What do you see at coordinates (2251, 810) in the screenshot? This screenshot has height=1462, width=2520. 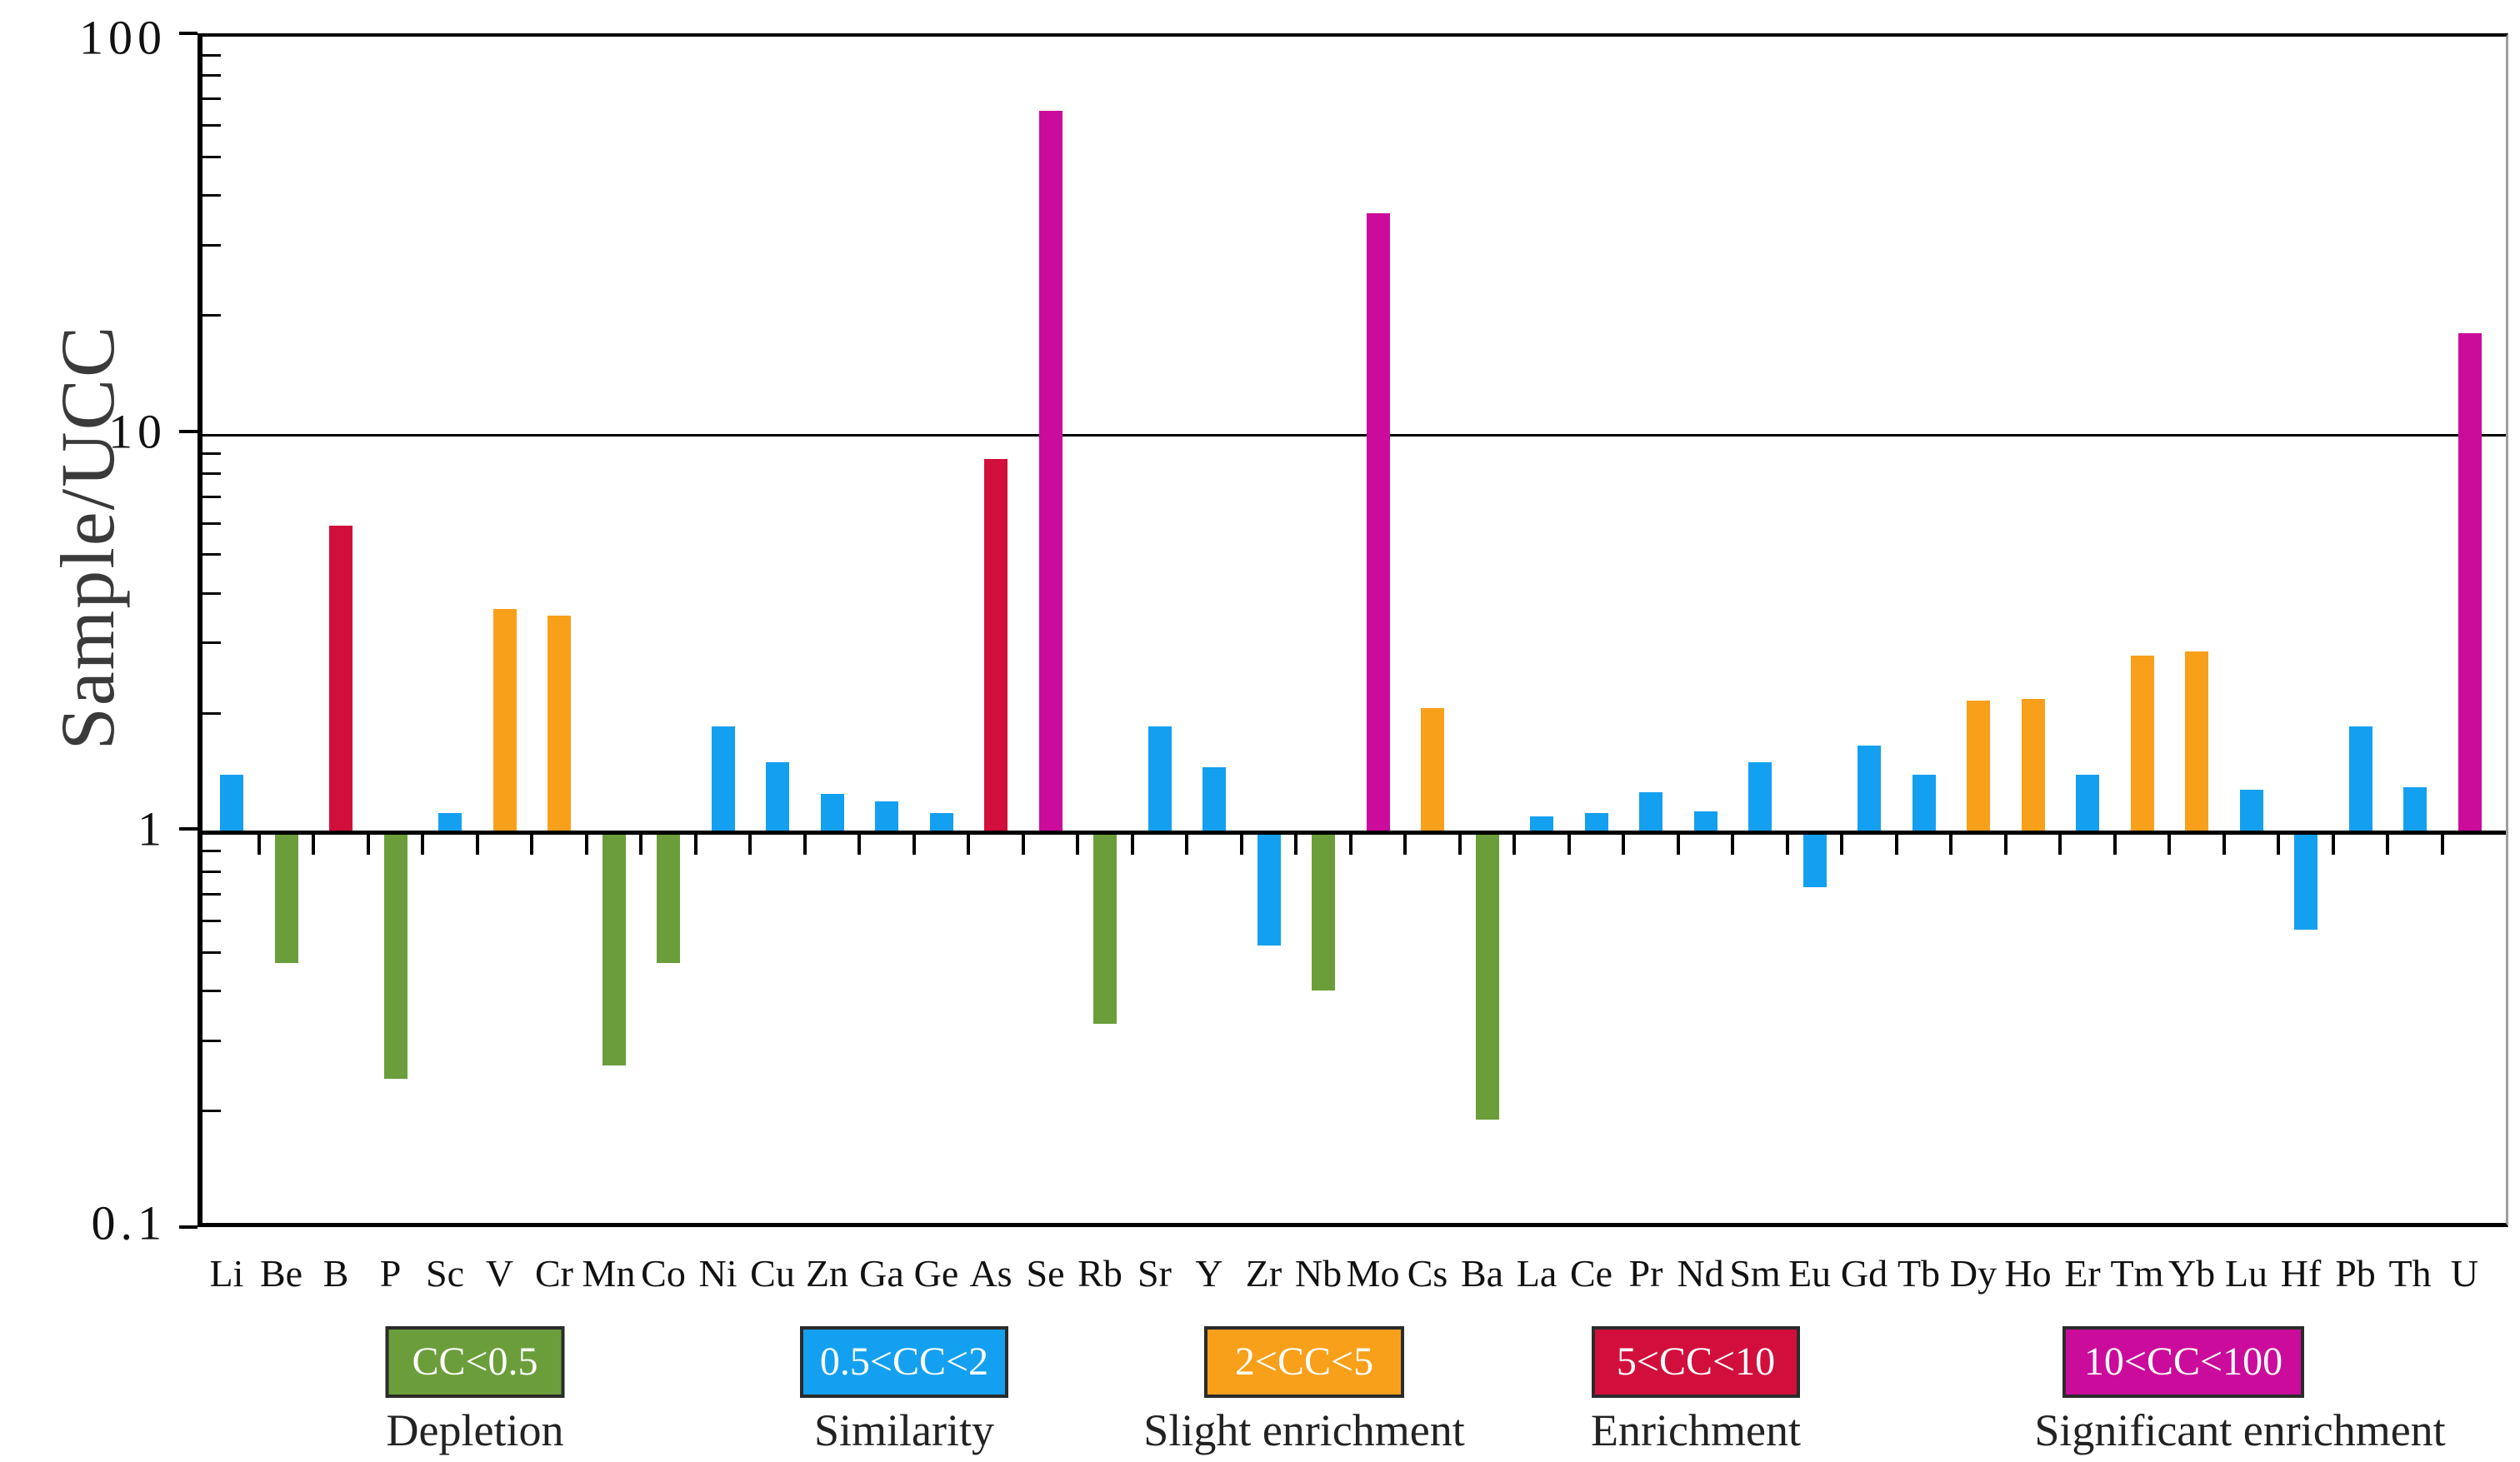 I see `bar-Lu` at bounding box center [2251, 810].